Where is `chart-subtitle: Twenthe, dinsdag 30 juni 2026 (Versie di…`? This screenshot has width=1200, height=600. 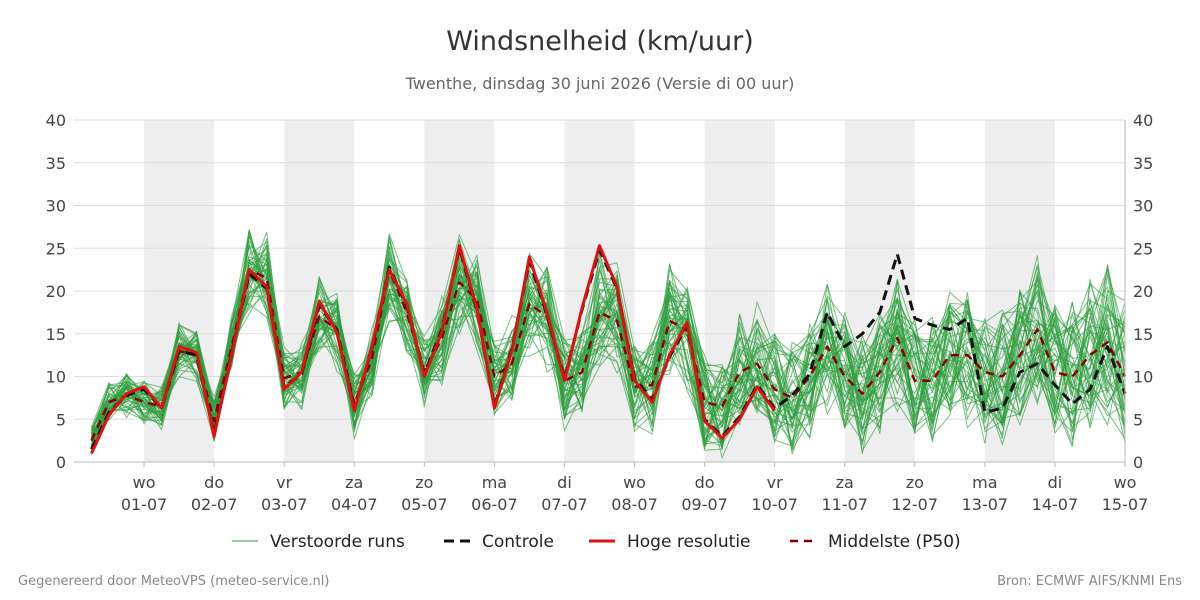
chart-subtitle: Twenthe, dinsdag 30 juni 2026 (Versie di… is located at coordinates (600, 83).